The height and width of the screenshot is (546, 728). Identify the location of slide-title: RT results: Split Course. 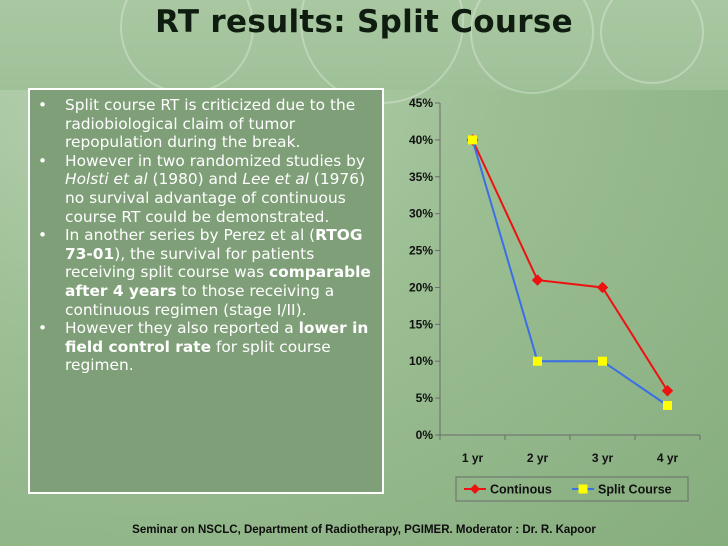
(364, 22).